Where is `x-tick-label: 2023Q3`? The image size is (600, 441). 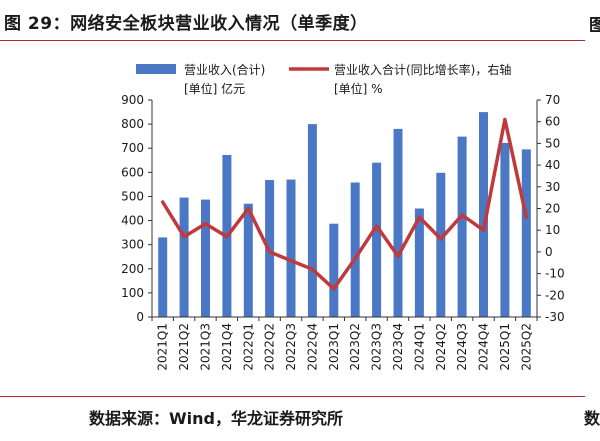 x-tick-label: 2023Q3 is located at coordinates (377, 347).